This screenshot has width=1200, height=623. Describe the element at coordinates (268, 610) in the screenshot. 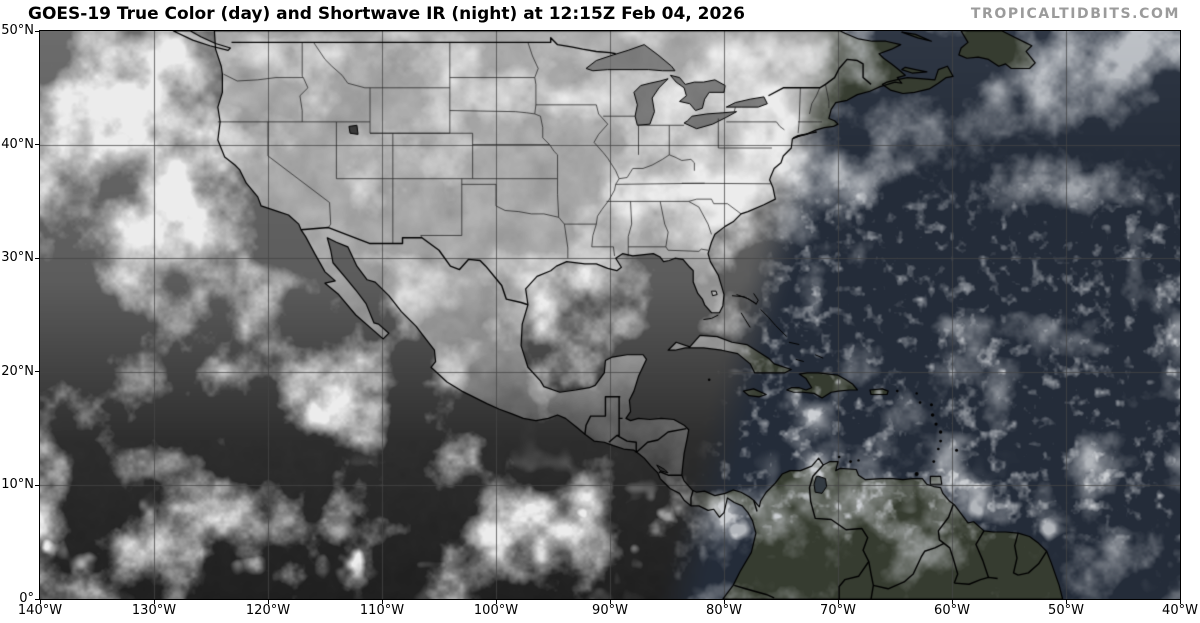

I see `x-tick-label: 120°W` at that location.